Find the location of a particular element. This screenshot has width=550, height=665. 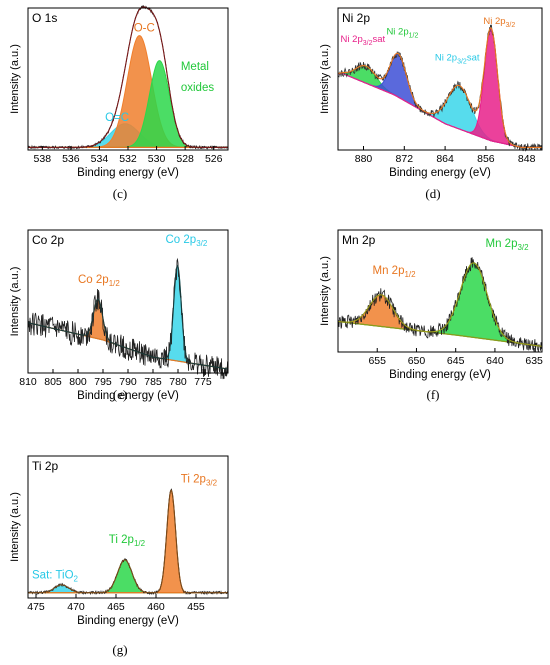

peak-label-1: Ni 2p1/2 is located at coordinates (402, 32).